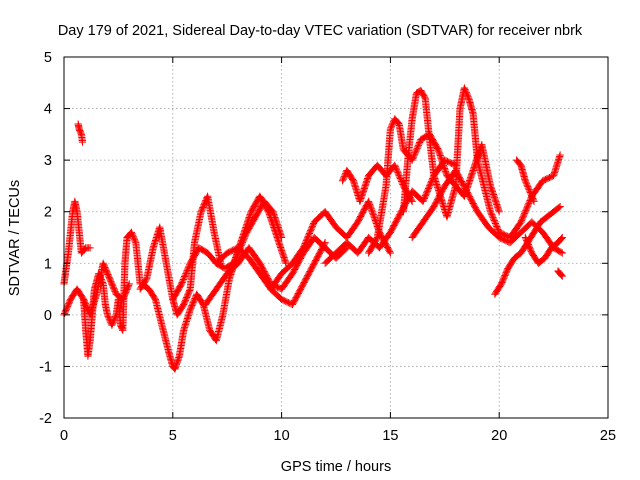  What do you see at coordinates (48, 264) in the screenshot?
I see `y-tick-label: 1` at bounding box center [48, 264].